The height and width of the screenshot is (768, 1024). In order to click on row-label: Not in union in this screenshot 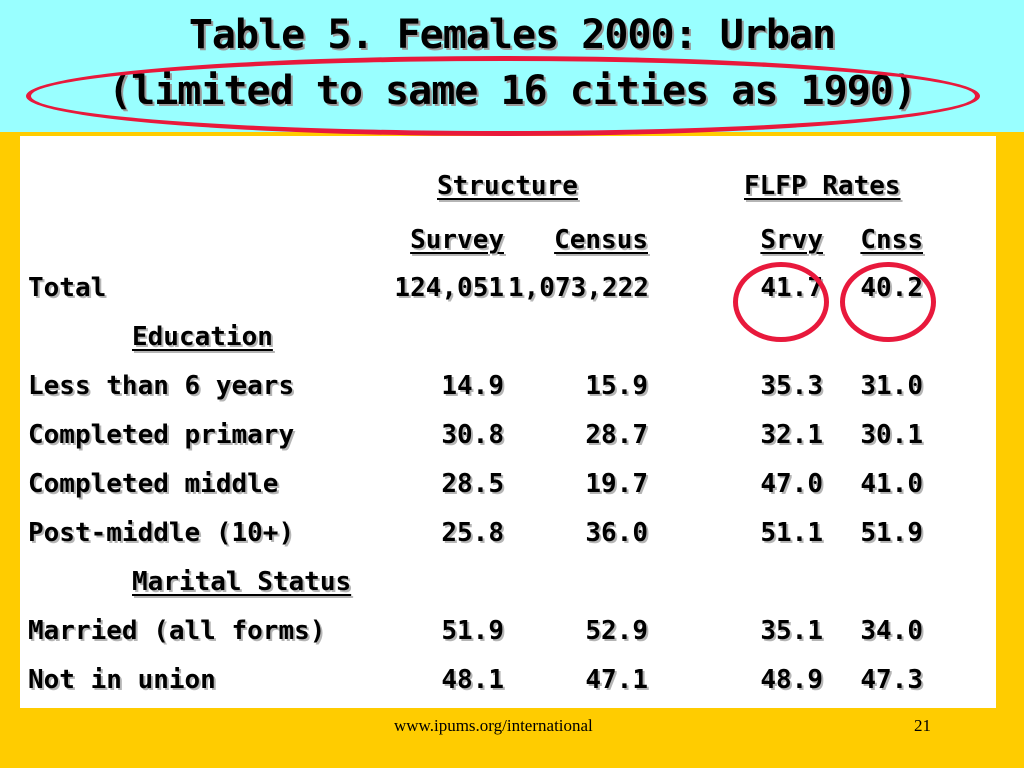, I will do `click(122, 680)`.